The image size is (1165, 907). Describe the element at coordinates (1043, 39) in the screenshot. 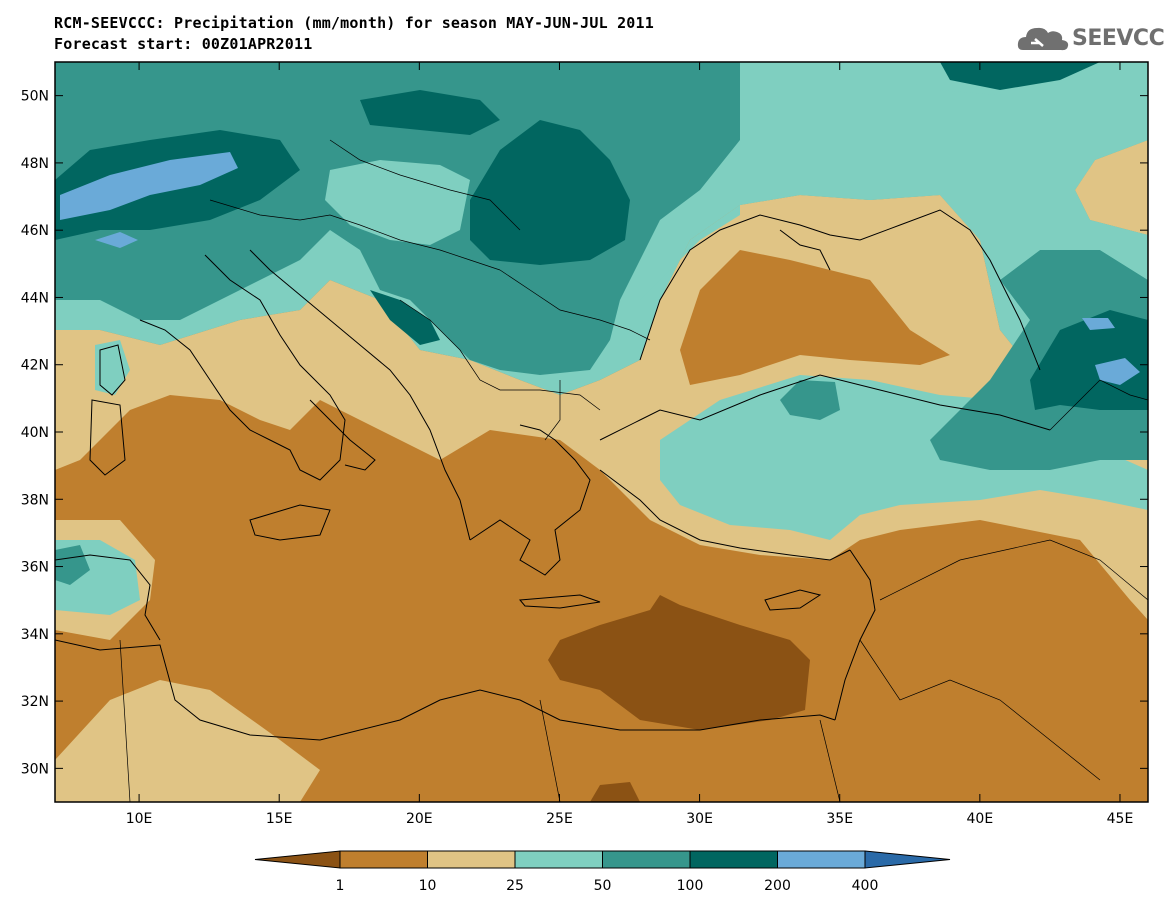

I see `cloud-logo-icon` at that location.